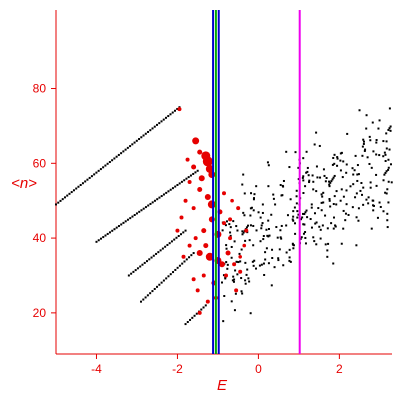  Describe the element at coordinates (24, 183) in the screenshot. I see `y-axis-title: <n>` at that location.